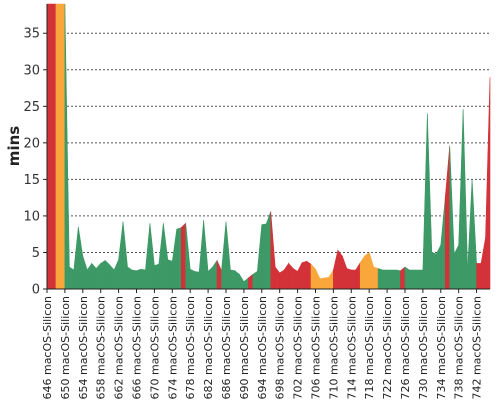 Image resolution: width=500 pixels, height=400 pixels. I want to click on x-tick-label: #658 macOS-Silicon, so click(101, 348).